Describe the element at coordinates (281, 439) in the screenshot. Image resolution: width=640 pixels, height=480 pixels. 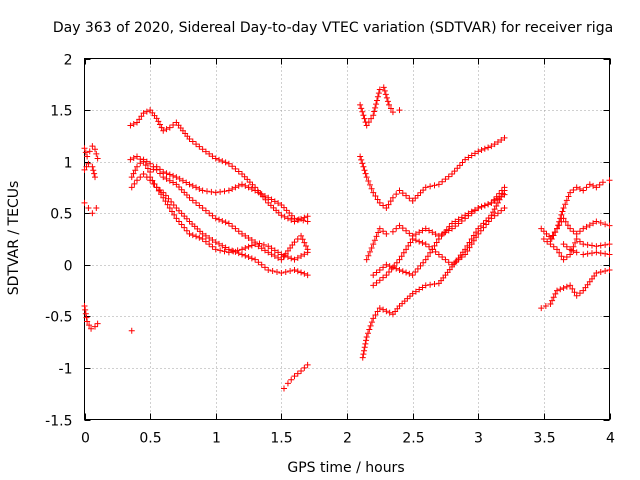
I see `x-tick-label: 1.5` at that location.